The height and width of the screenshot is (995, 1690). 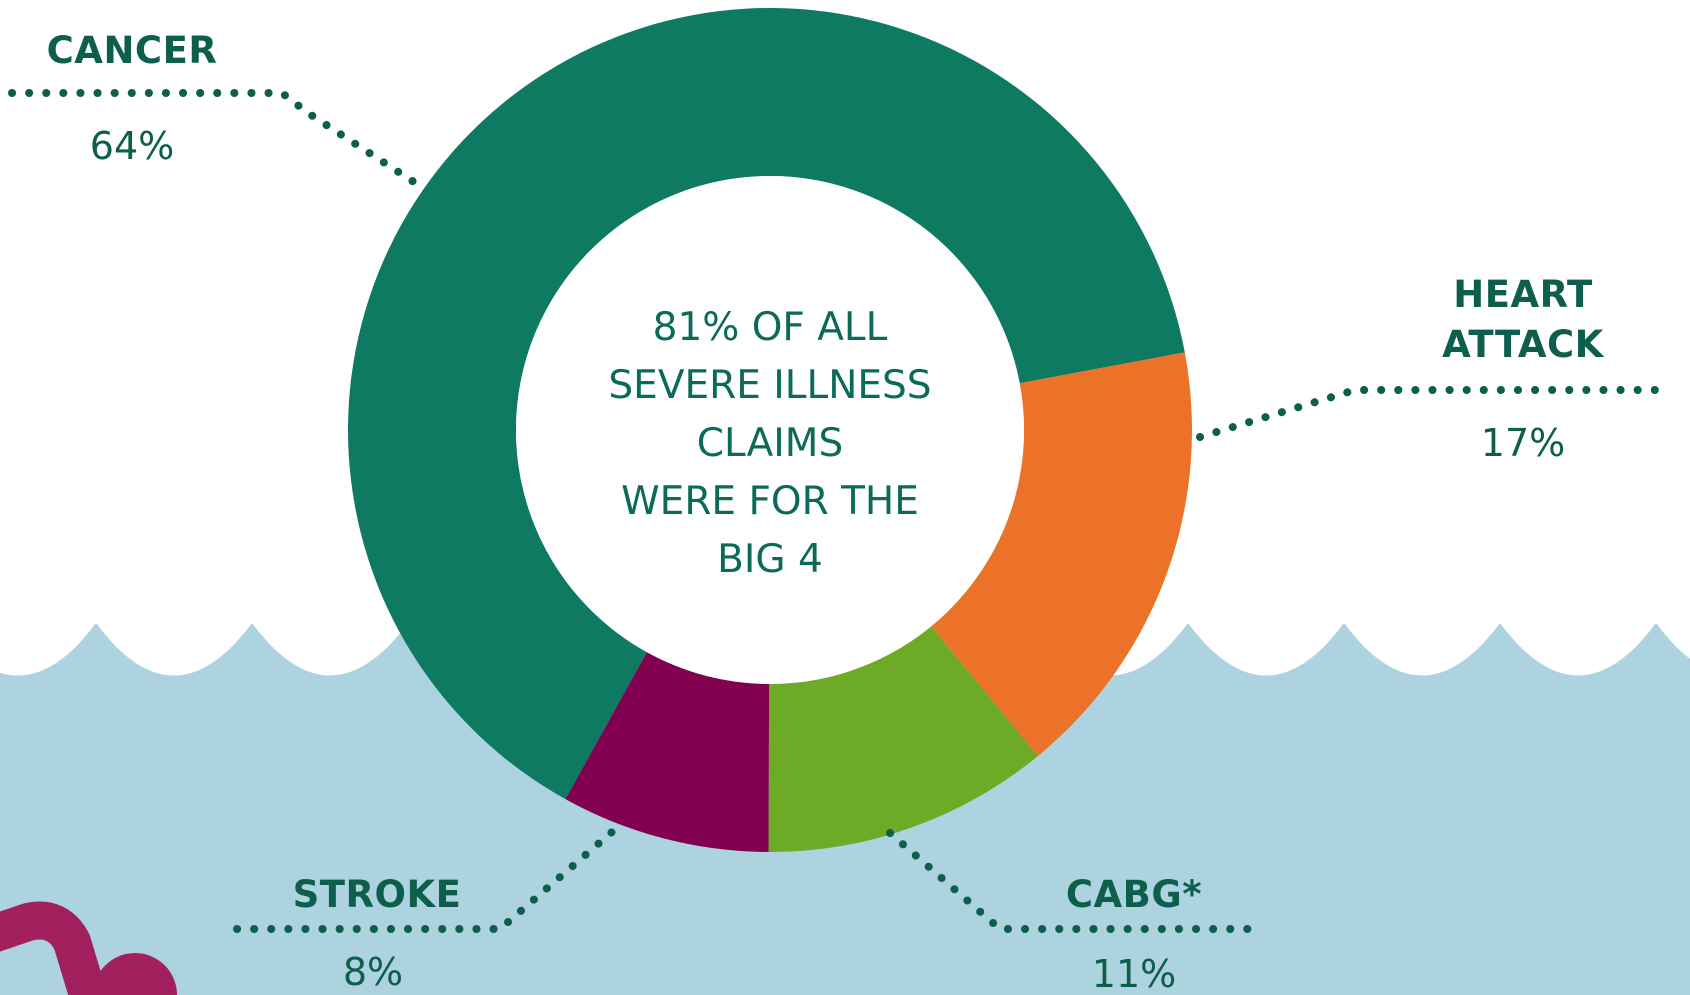 What do you see at coordinates (770, 559) in the screenshot?
I see `center-text-line-5: BIG 4` at bounding box center [770, 559].